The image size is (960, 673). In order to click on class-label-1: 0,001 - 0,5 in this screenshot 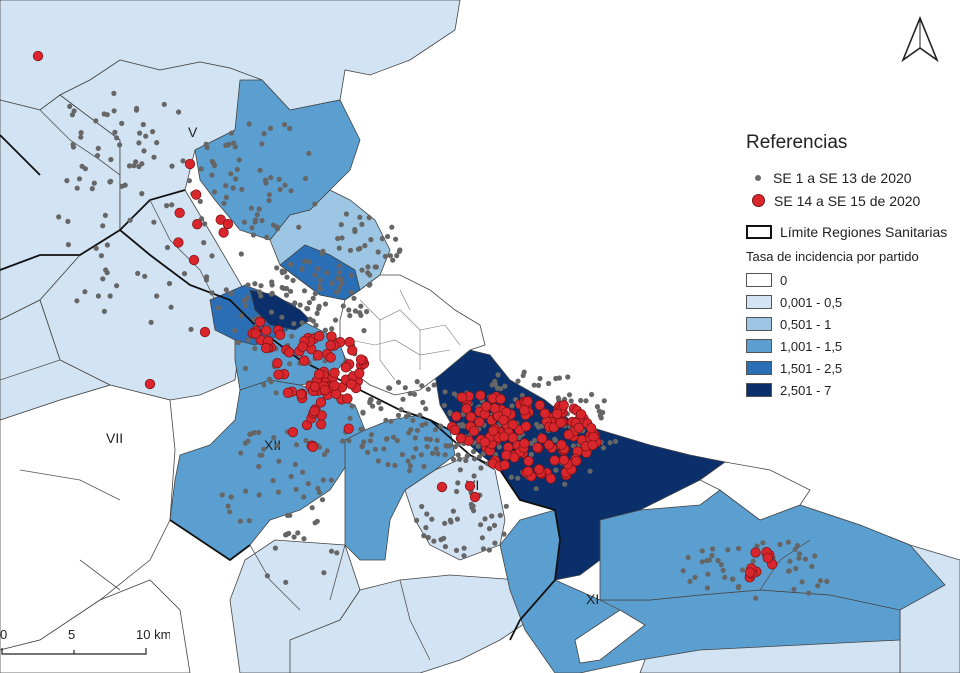, I will do `click(811, 302)`.